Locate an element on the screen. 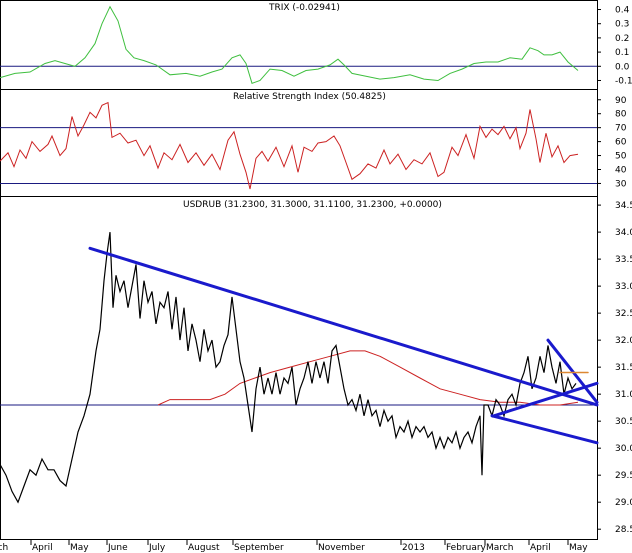  y-tick-label: 32.0 is located at coordinates (623, 341).